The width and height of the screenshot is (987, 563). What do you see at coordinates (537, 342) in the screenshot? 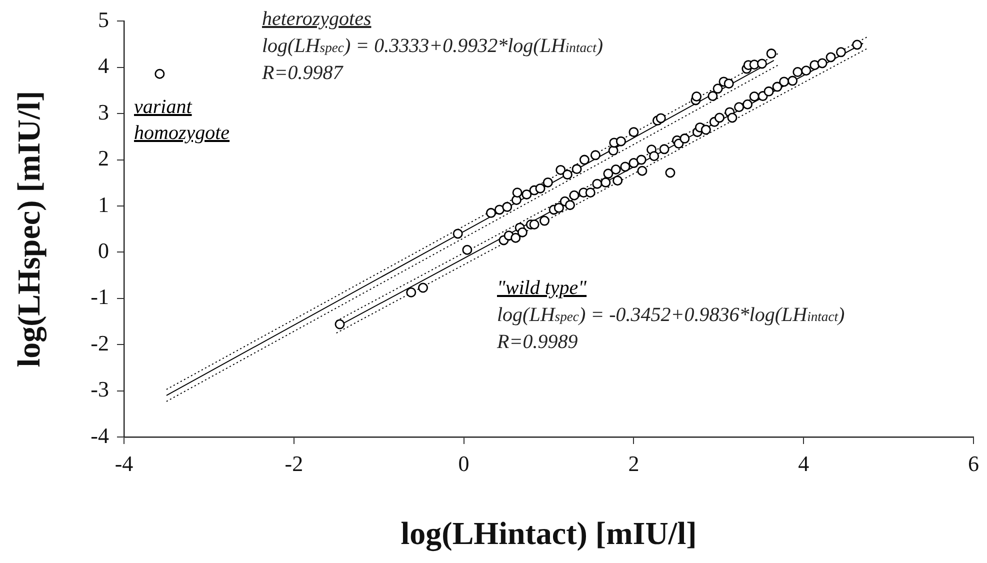
I see `annotation: R=0.9989` at bounding box center [537, 342].